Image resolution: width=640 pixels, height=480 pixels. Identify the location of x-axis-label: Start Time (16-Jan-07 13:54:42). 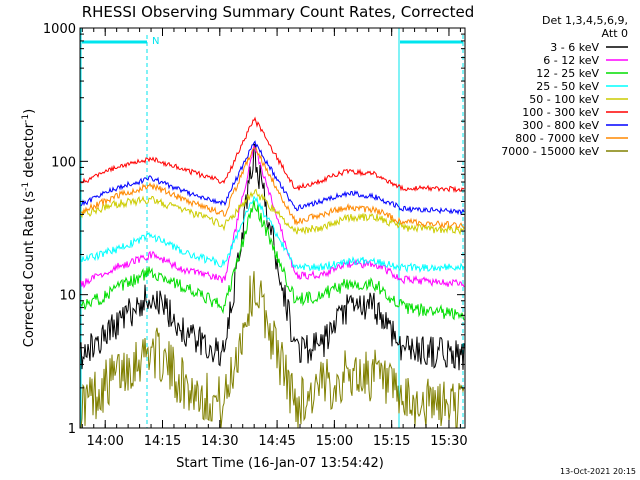
(280, 463).